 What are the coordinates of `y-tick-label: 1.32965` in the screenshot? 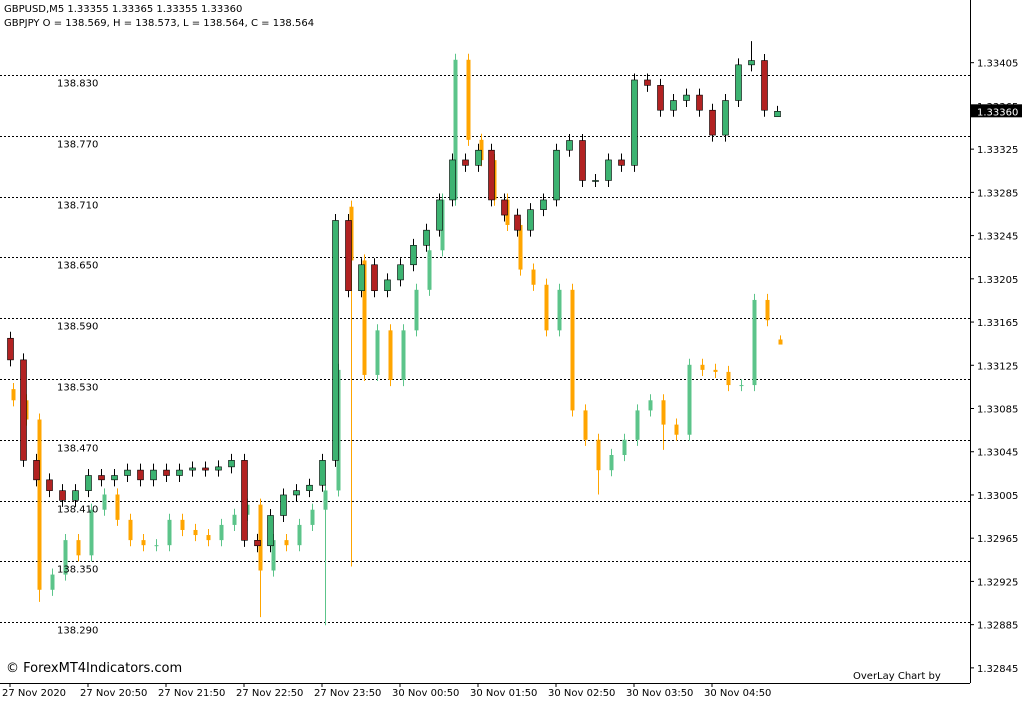 It's located at (997, 539).